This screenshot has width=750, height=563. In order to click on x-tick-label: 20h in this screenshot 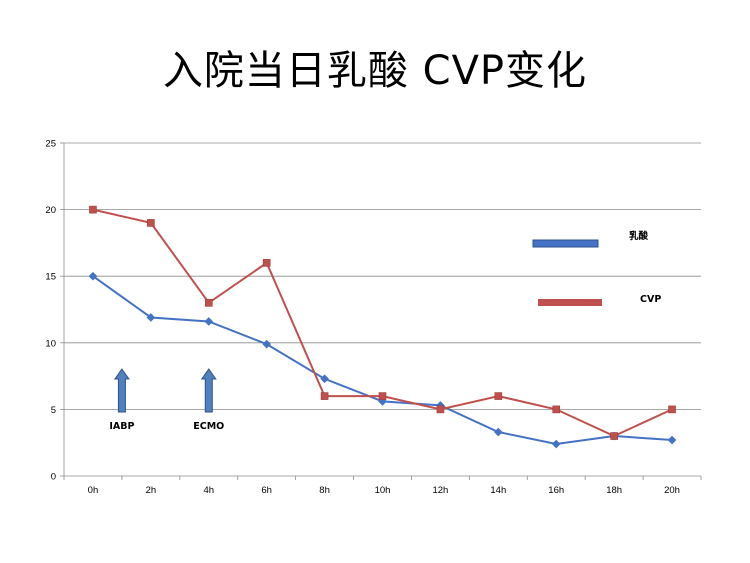, I will do `click(672, 490)`.